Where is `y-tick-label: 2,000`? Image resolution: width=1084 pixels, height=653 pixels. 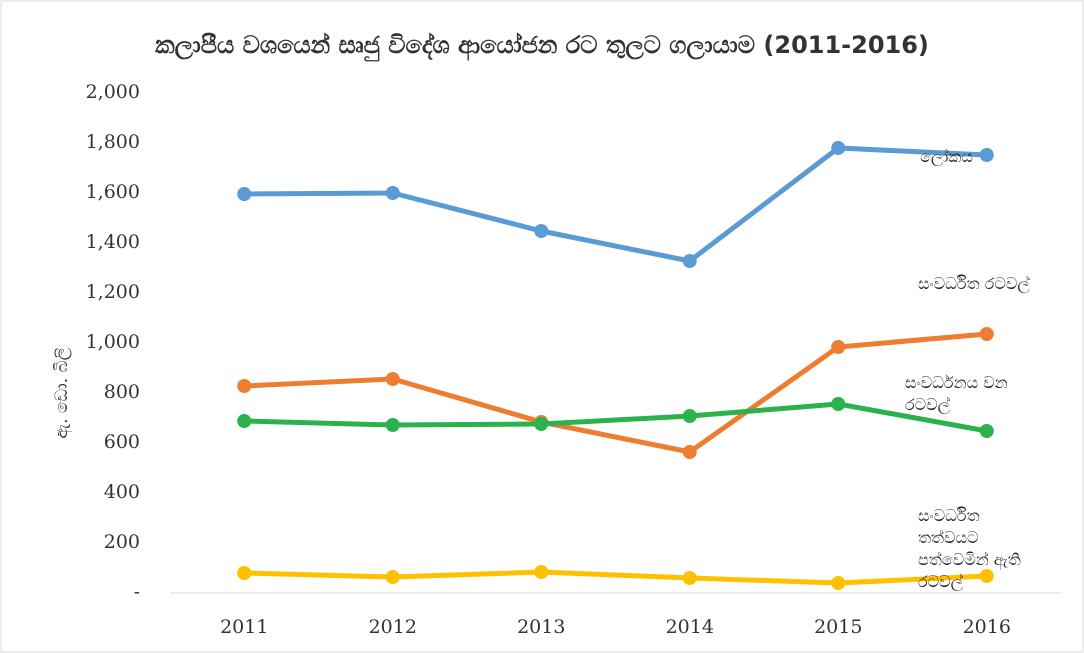
y-tick-label: 2,000 is located at coordinates (113, 92).